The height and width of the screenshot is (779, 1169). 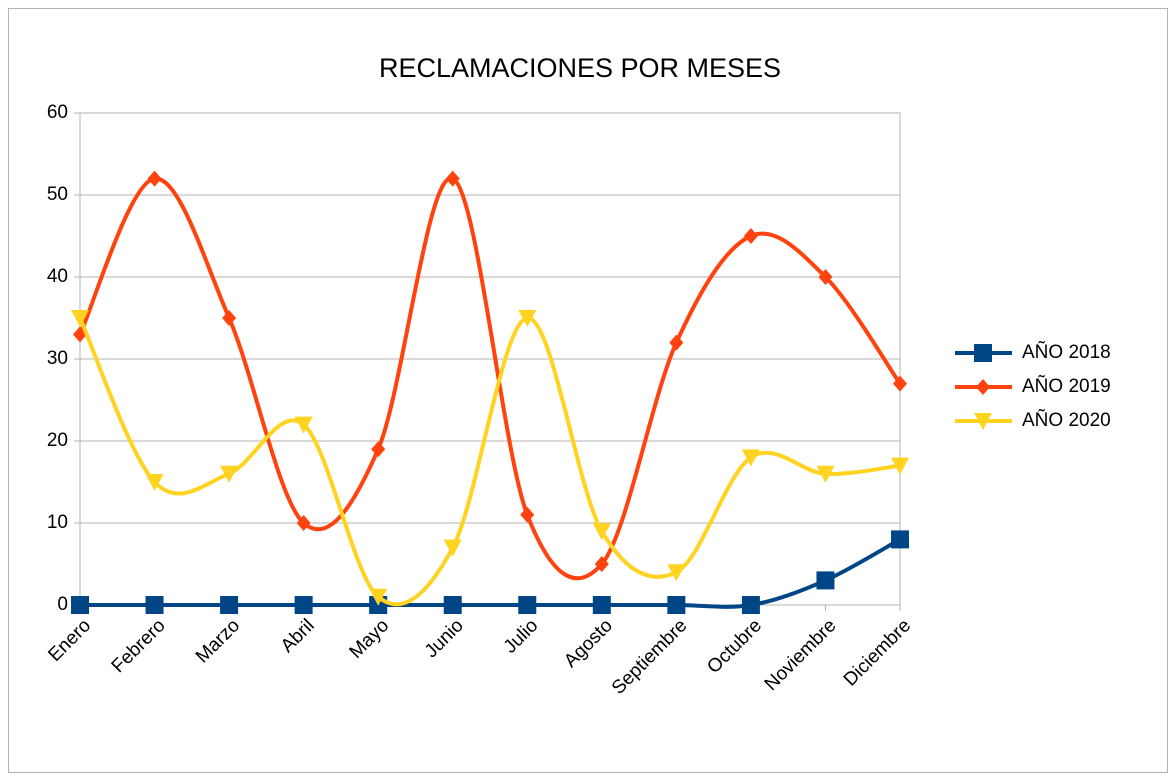 I want to click on y-tick-label: 0, so click(x=62, y=604).